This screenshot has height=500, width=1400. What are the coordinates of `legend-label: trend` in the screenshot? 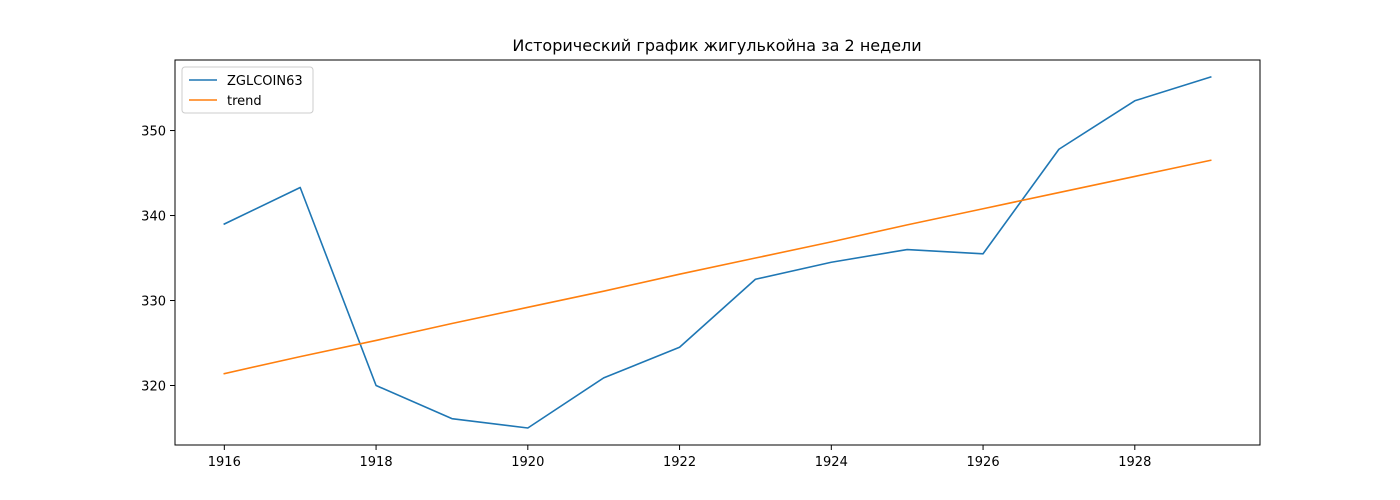 It's located at (244, 101).